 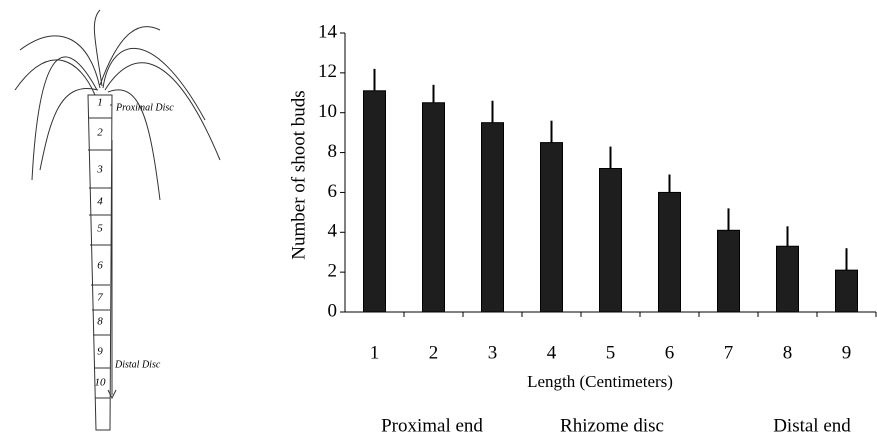 I want to click on segment-number: 6, so click(x=100, y=266).